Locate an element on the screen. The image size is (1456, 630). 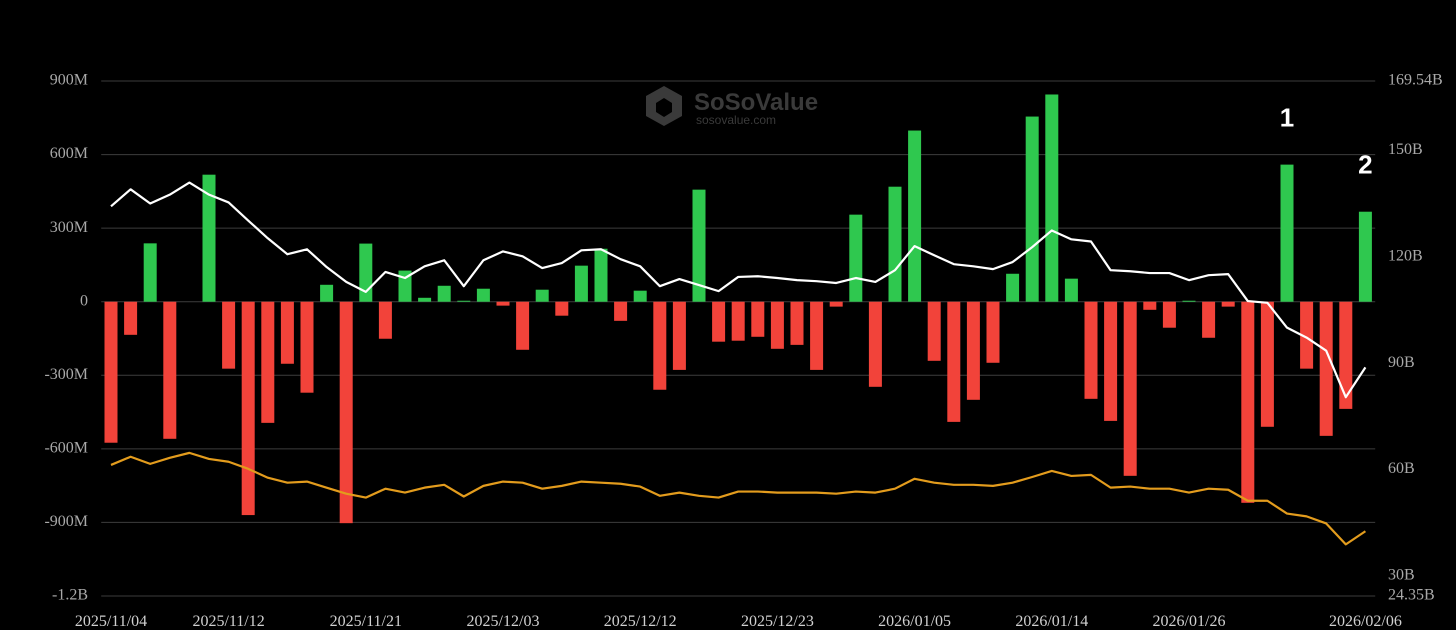
y2-tick-label: 90B is located at coordinates (1401, 362).